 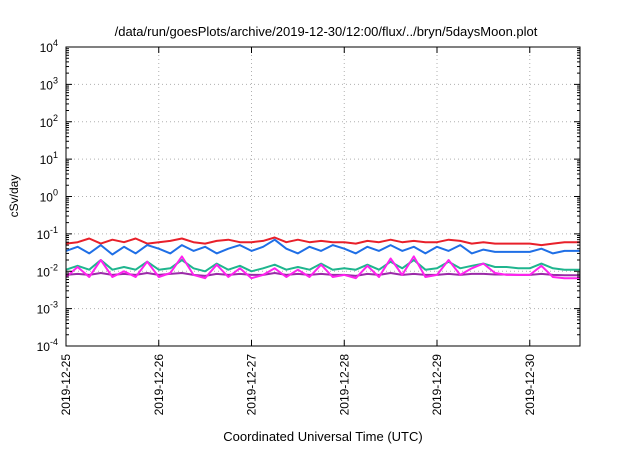 What do you see at coordinates (49, 46) in the screenshot?
I see `y-tick-label: 10⁴` at bounding box center [49, 46].